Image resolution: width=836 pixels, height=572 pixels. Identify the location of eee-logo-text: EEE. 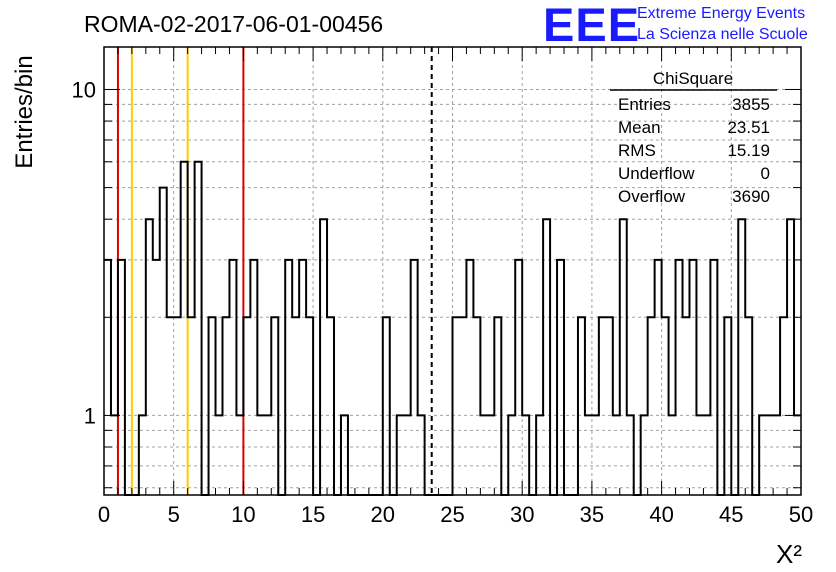
(591, 25).